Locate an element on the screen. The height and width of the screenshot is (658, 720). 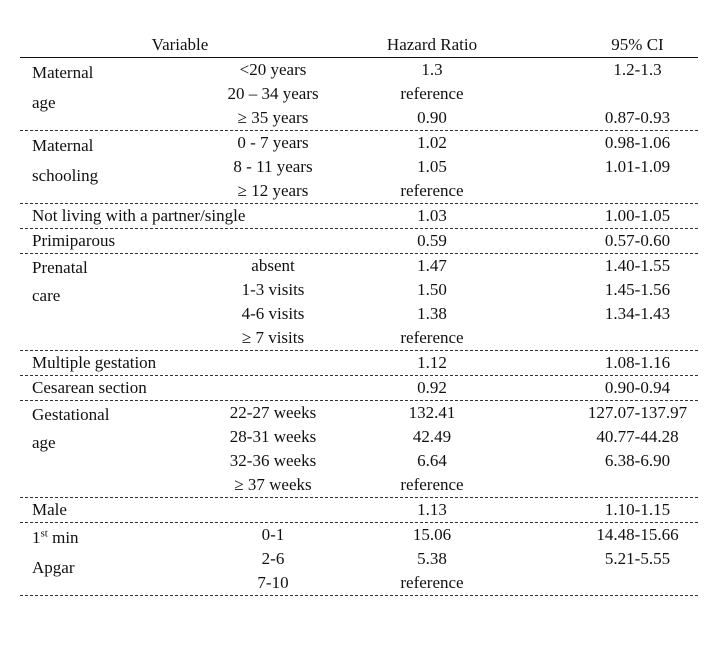
ci-cell: 6.38-6.90 is located at coordinates (637, 460).